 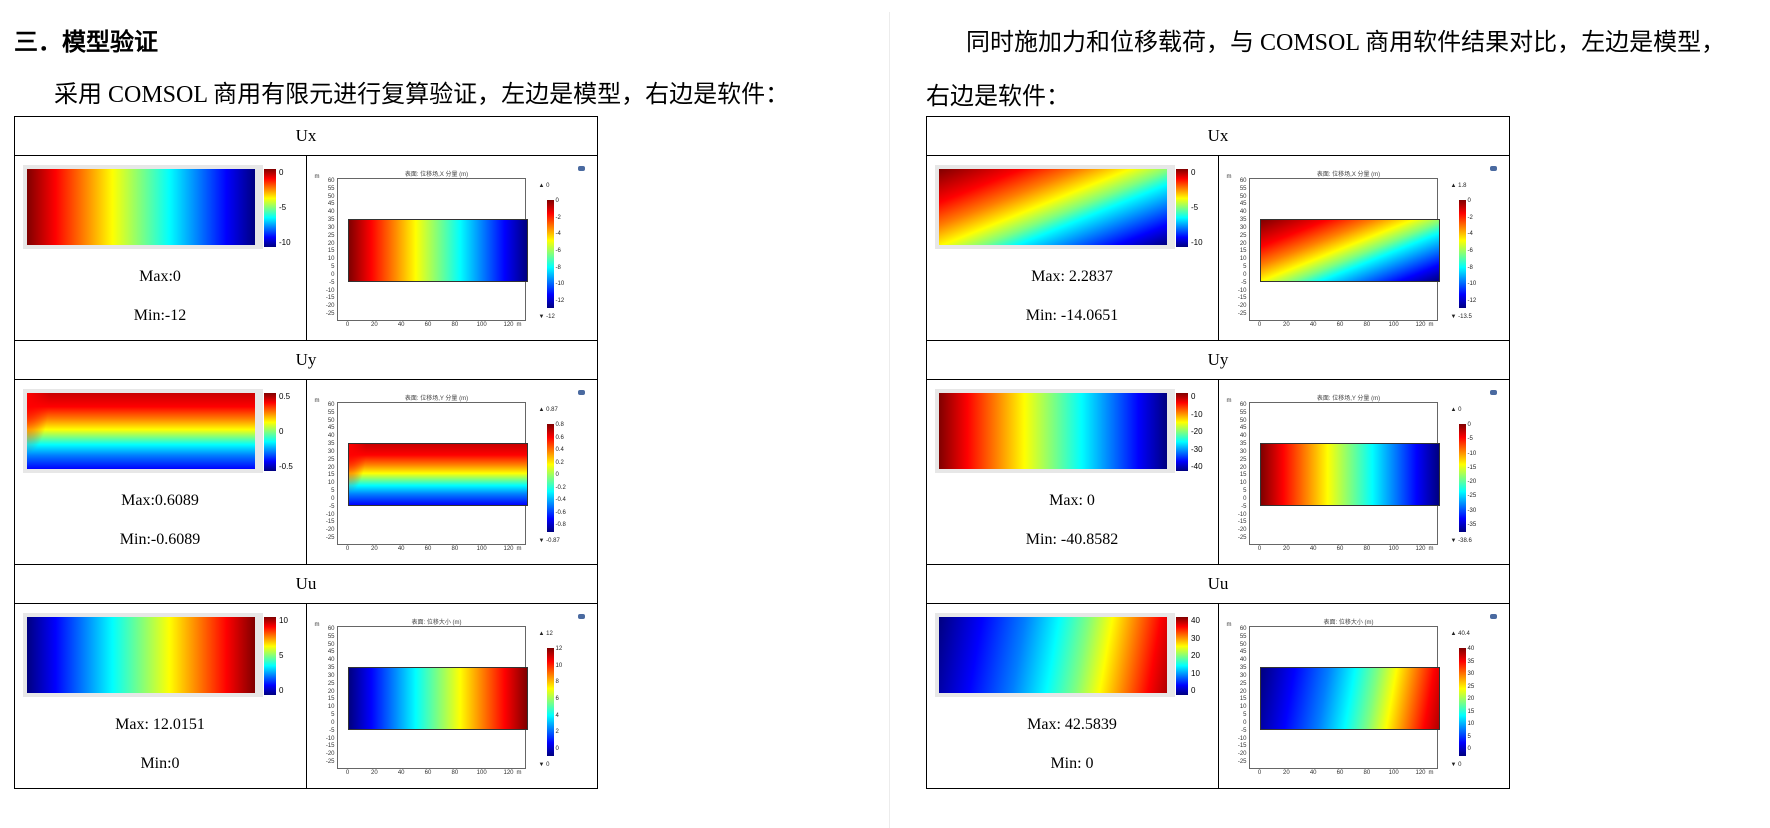 What do you see at coordinates (1197, 449) in the screenshot?
I see `model-colorbar-tick: -30` at bounding box center [1197, 449].